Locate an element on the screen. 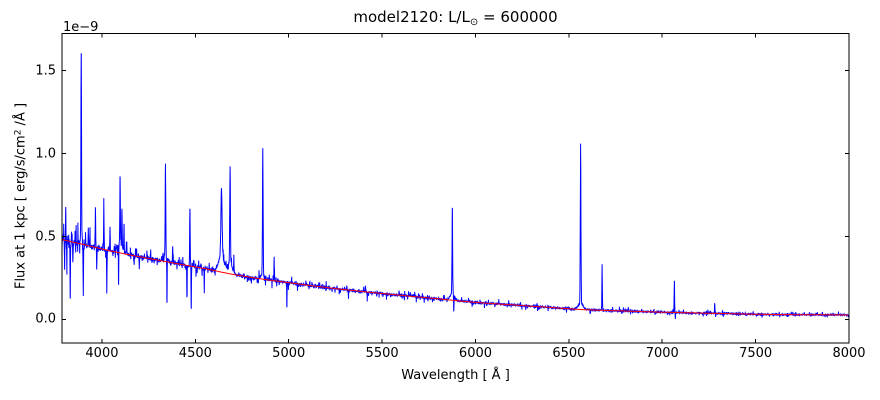 The height and width of the screenshot is (400, 880). y-tick-label: 0.5 is located at coordinates (45, 236).